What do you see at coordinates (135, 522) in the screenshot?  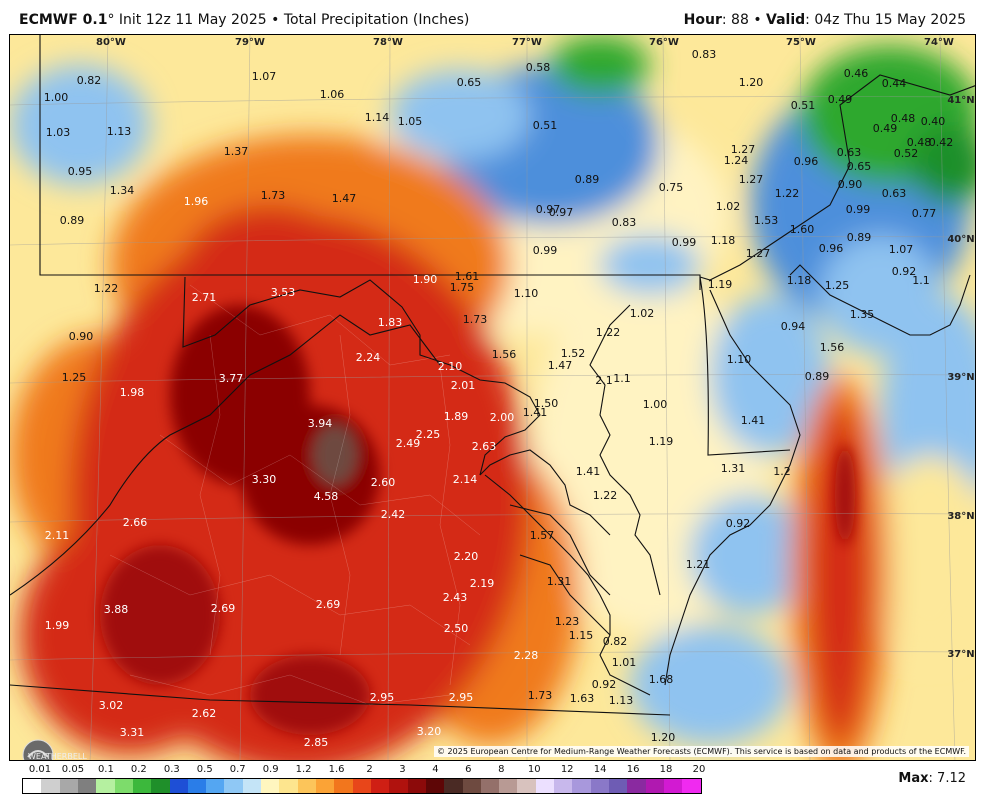 I see `precip-value: 2.66` at bounding box center [135, 522].